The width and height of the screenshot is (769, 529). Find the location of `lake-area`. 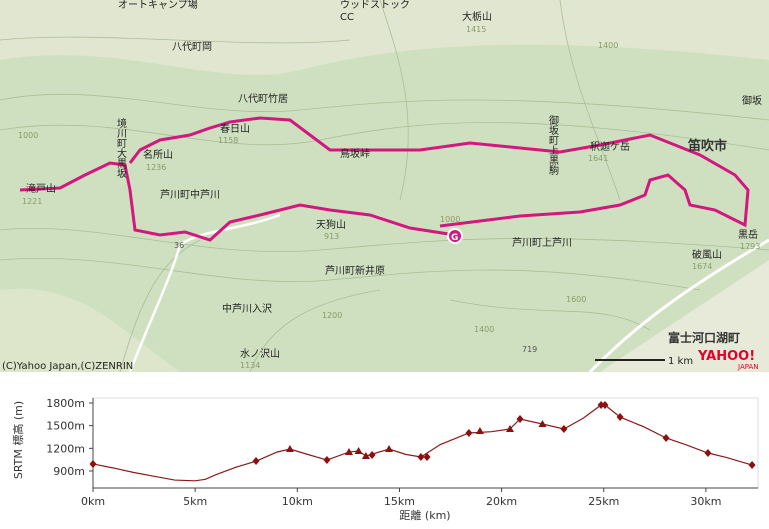

lake-area is located at coordinates (684, 316).